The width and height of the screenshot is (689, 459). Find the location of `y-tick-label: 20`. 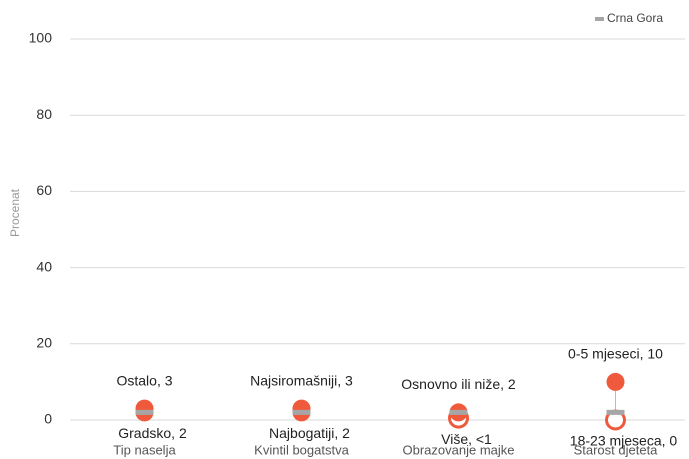

y-tick-label: 20 is located at coordinates (44, 343).